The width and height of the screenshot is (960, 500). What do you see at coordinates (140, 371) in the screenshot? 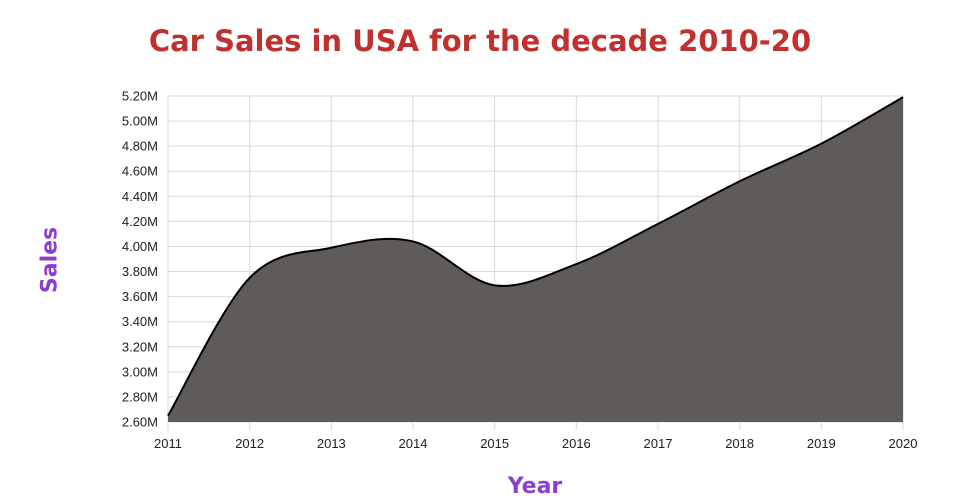
I see `y-tick-label: 3.00M` at bounding box center [140, 371].